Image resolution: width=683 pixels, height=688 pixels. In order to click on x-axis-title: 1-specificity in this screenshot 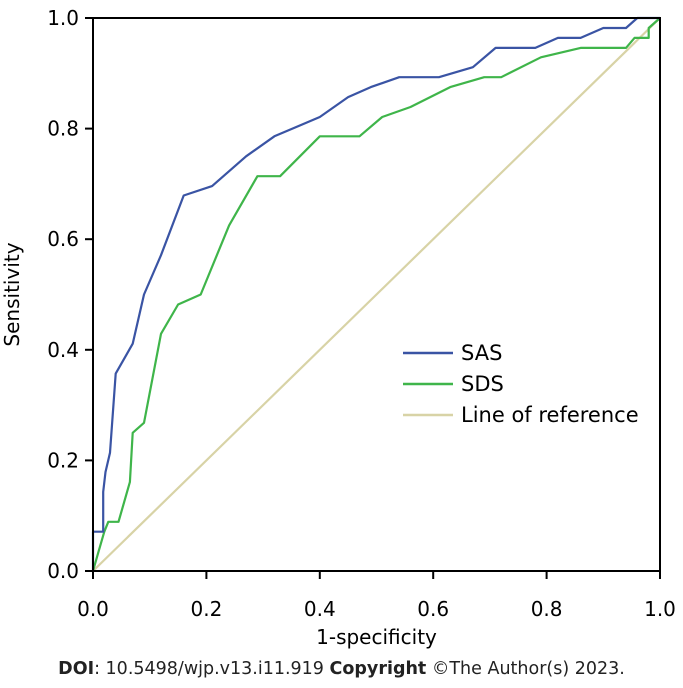, I will do `click(376, 637)`.